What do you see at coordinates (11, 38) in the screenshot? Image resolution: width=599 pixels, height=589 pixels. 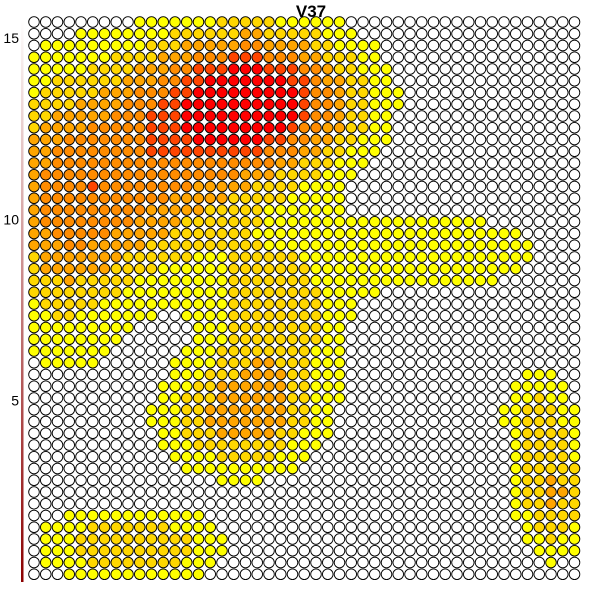 I see `y-tick-label: 15` at bounding box center [11, 38].